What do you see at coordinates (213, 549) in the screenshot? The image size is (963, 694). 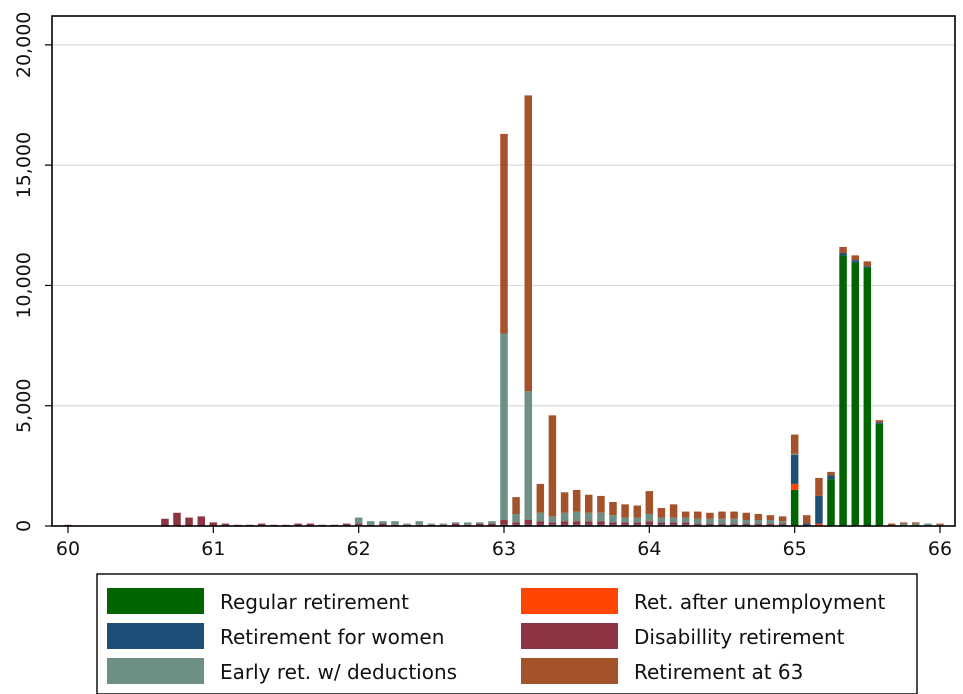 I see `x-tick-label: 61` at bounding box center [213, 549].